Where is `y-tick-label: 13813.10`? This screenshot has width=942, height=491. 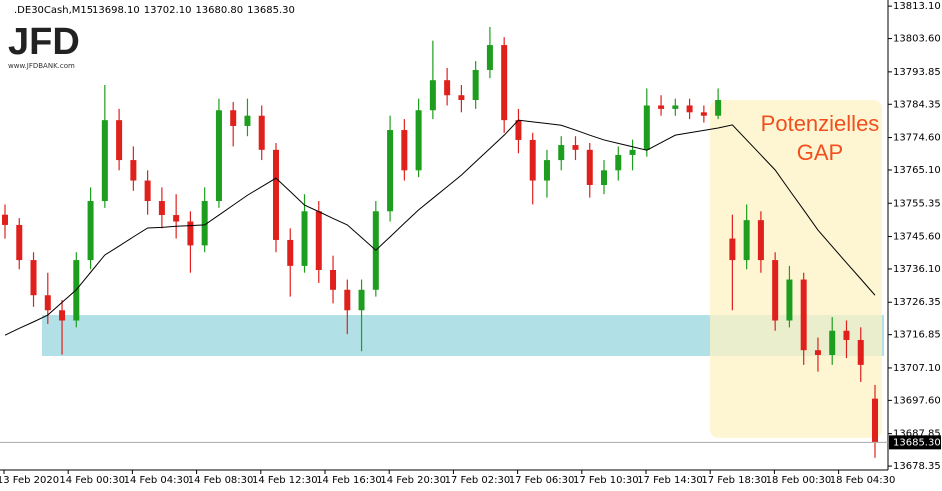
y-tick-label: 13813.10 is located at coordinates (917, 6).